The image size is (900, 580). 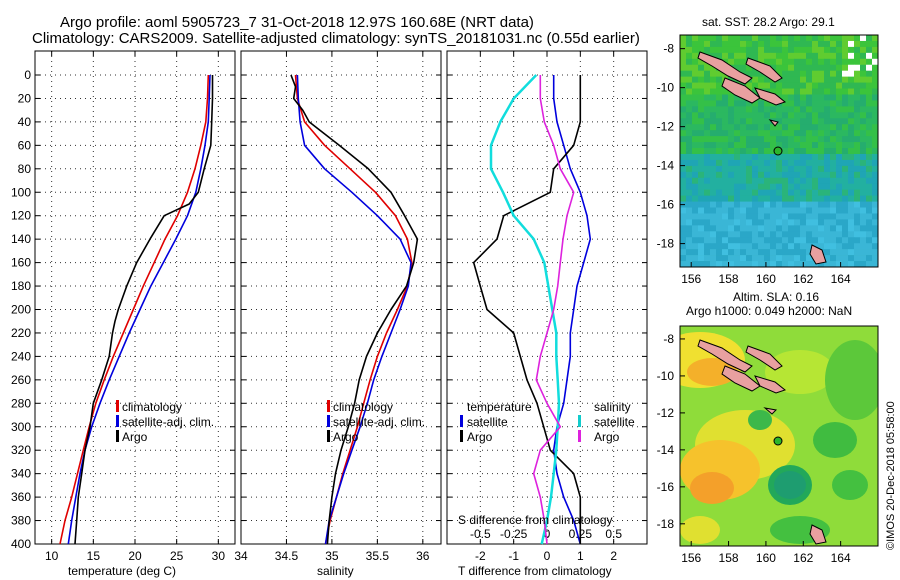 What do you see at coordinates (776, 297) in the screenshot?
I see `sla-map-title-line1: Altim. SLA: 0.16` at bounding box center [776, 297].